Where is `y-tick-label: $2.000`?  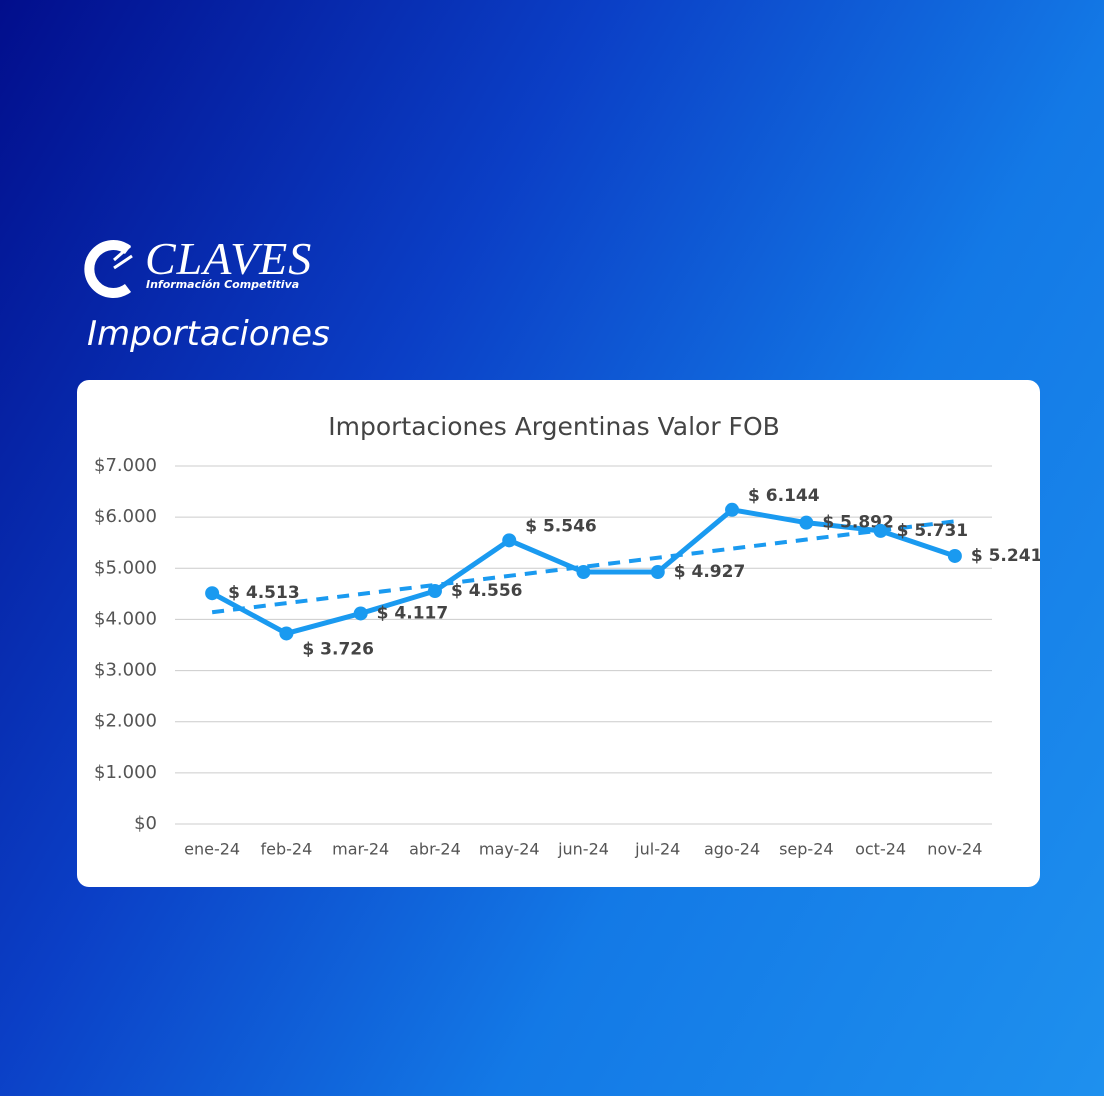 y-tick-label: $2.000 is located at coordinates (125, 721).